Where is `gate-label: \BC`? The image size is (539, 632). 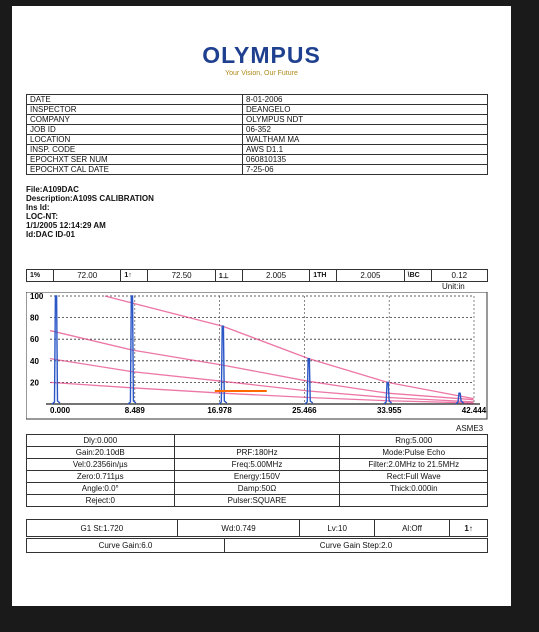 gate-label: \BC is located at coordinates (417, 275).